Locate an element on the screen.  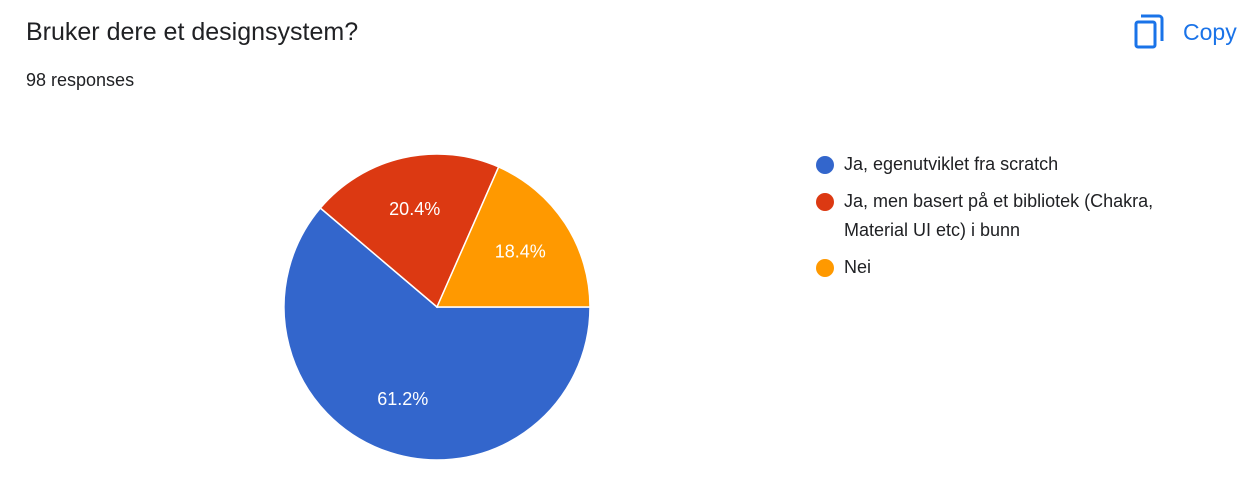
legend-item: Ja, egenutviklet fra scratch is located at coordinates (1006, 164).